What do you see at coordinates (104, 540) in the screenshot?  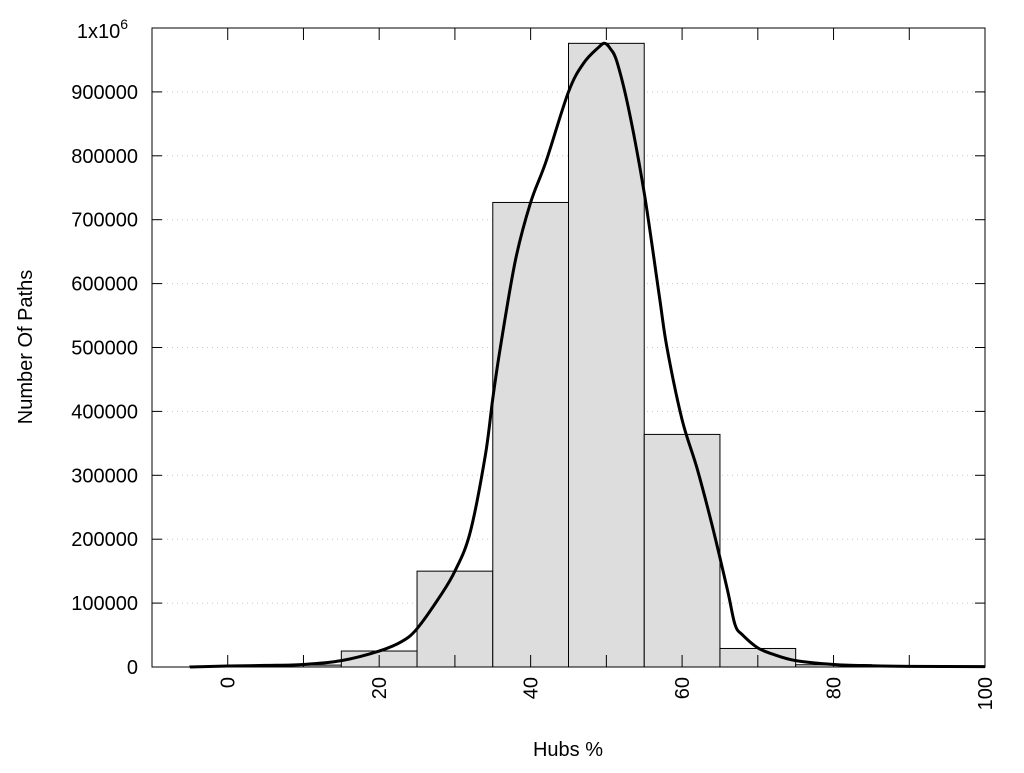 I see `y-tick-label: 200000` at bounding box center [104, 540].